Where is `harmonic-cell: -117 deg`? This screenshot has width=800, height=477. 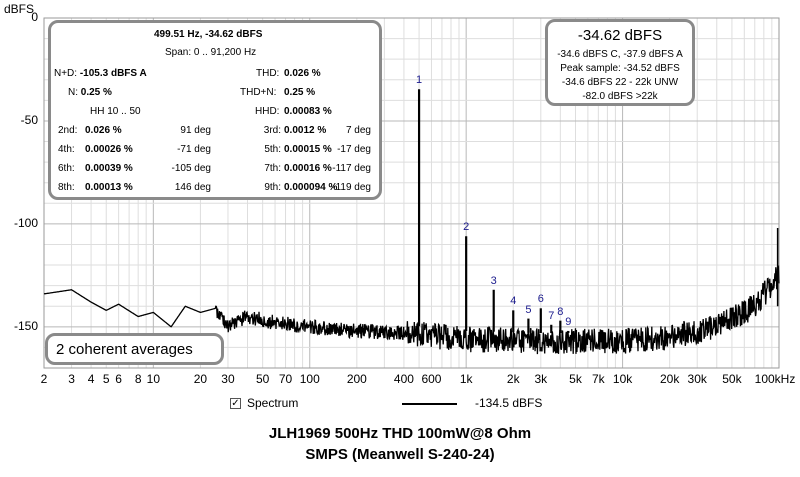
harmonic-cell: -117 deg is located at coordinates (351, 168).